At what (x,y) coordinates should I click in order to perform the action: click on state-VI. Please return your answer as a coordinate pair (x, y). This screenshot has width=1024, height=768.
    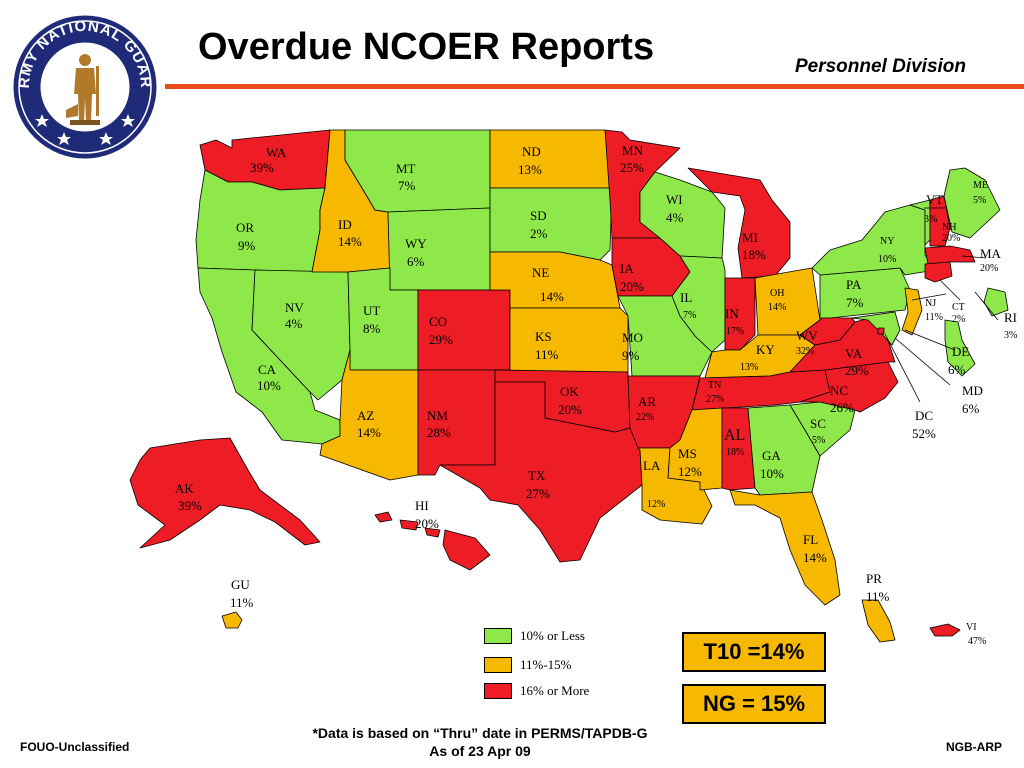
    Looking at the image, I should click on (945, 630).